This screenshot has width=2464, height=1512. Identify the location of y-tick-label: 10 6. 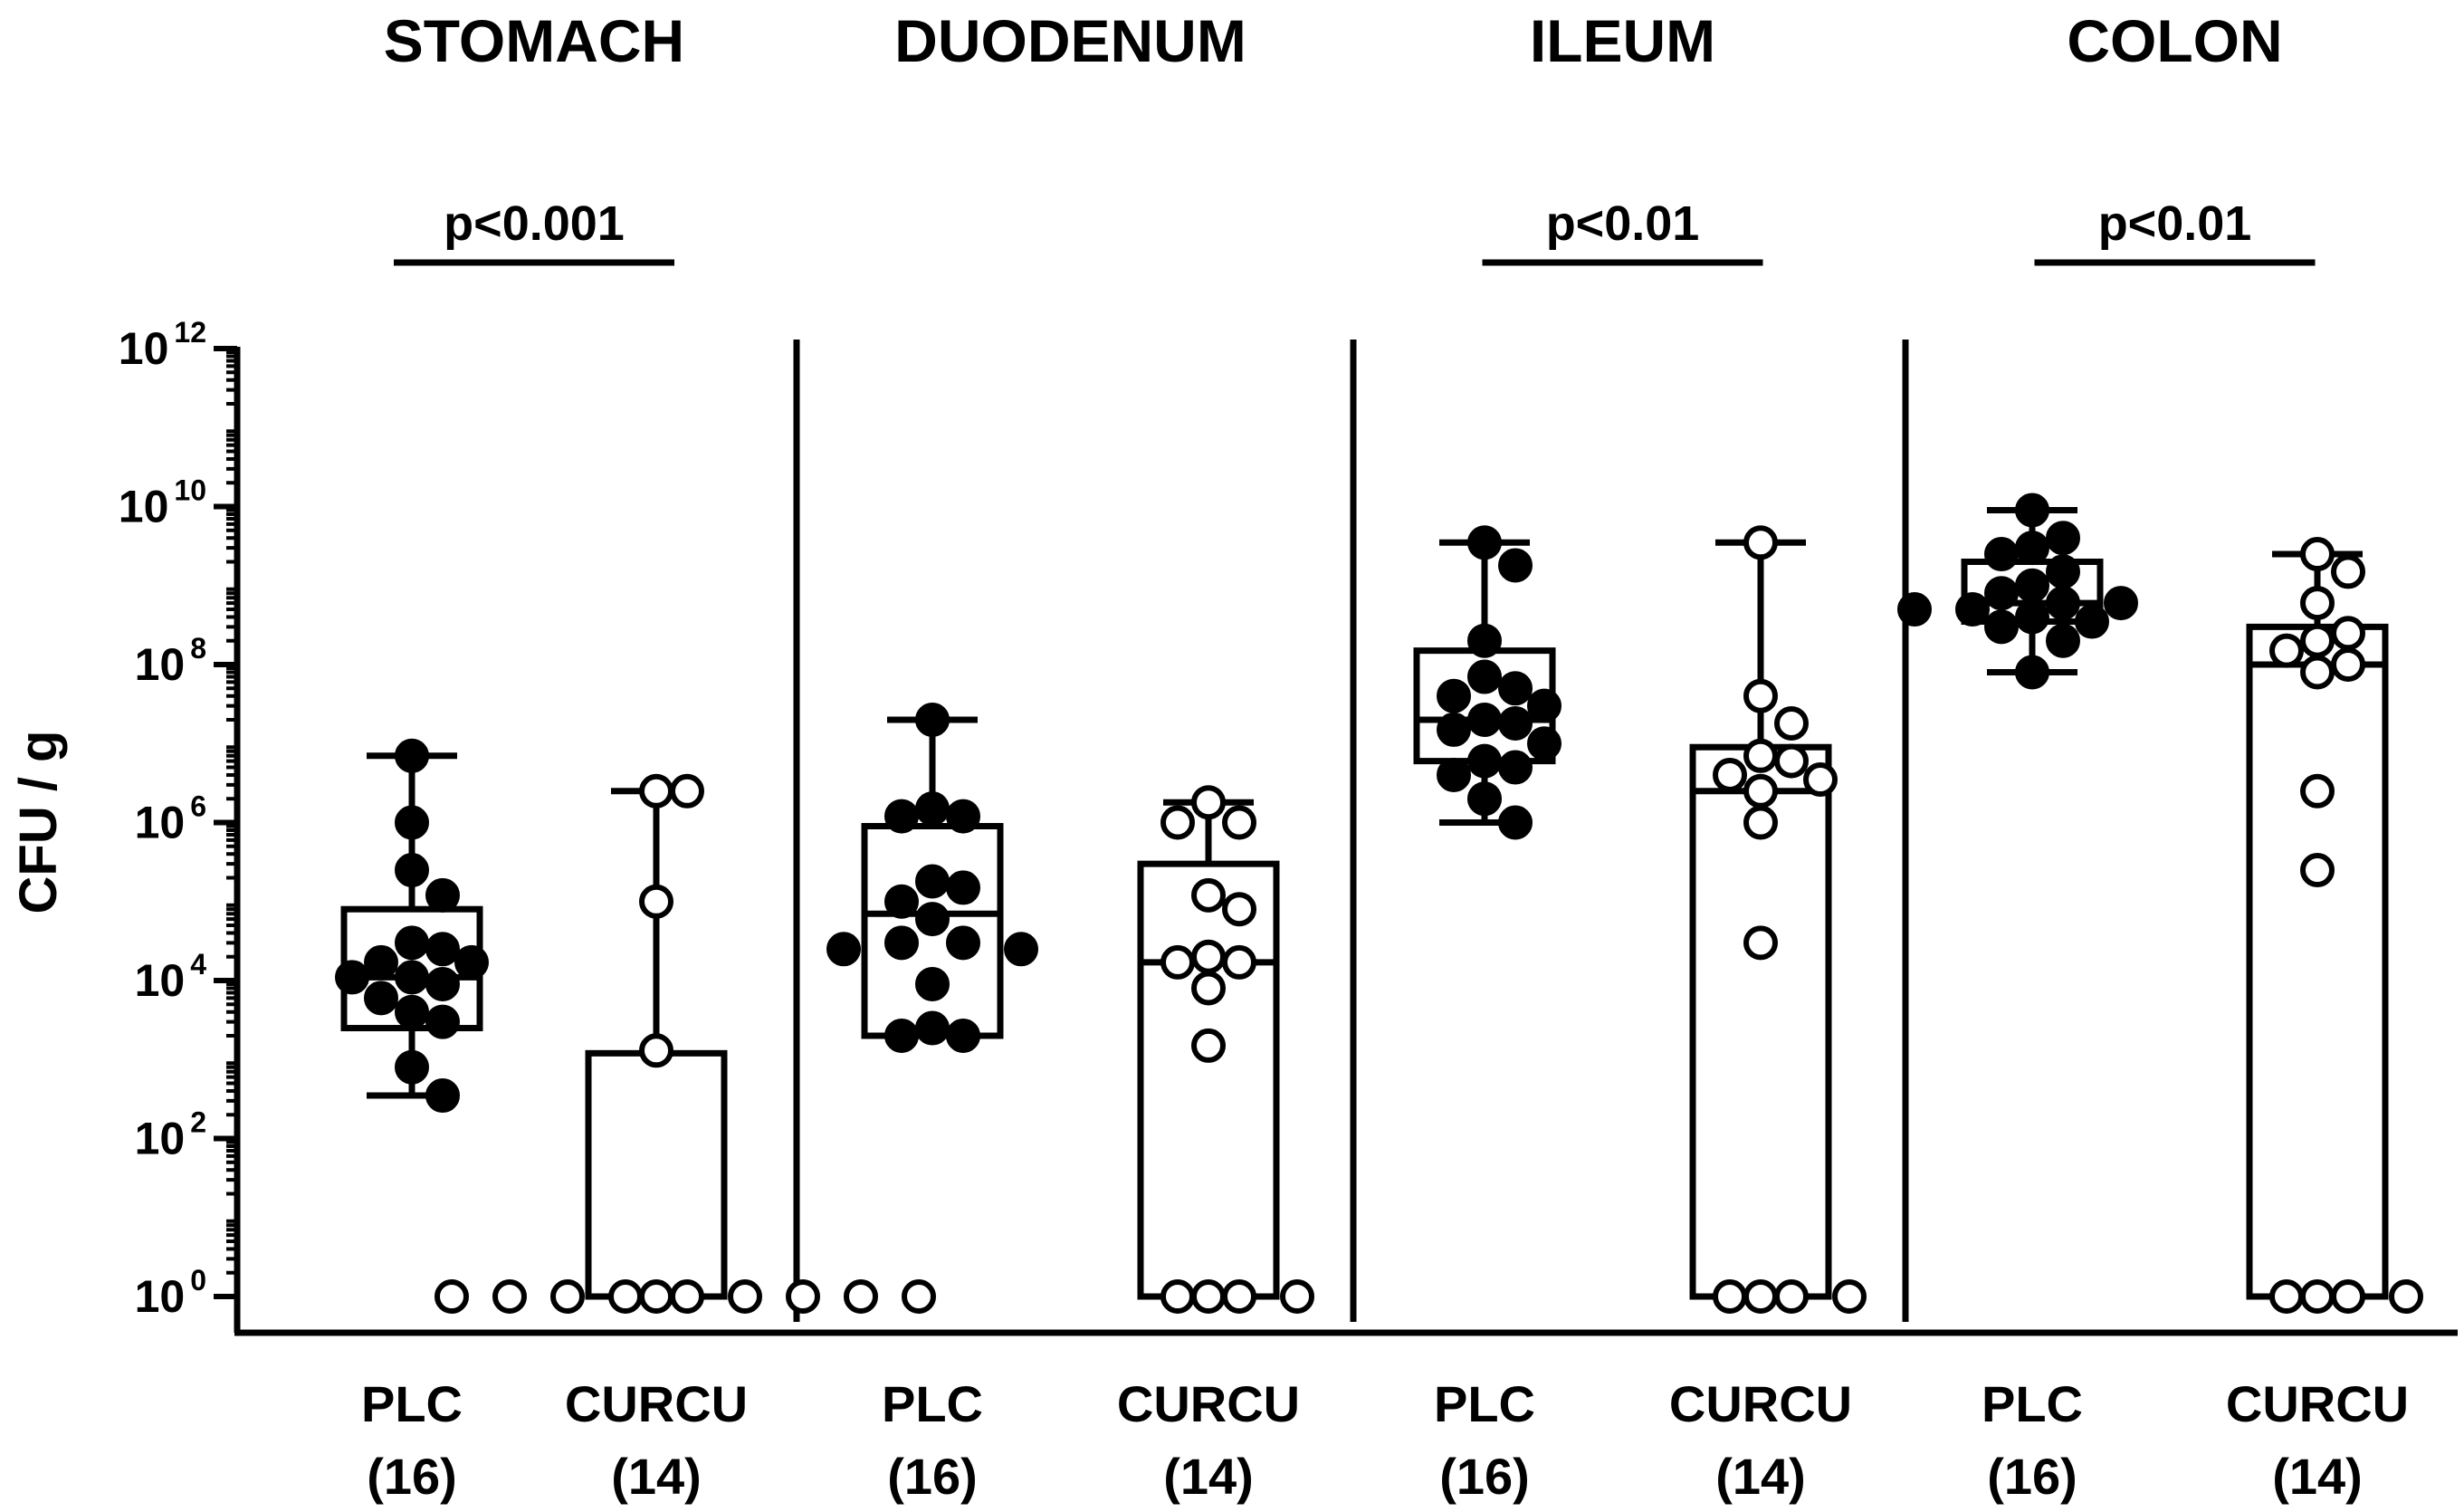
(170, 819).